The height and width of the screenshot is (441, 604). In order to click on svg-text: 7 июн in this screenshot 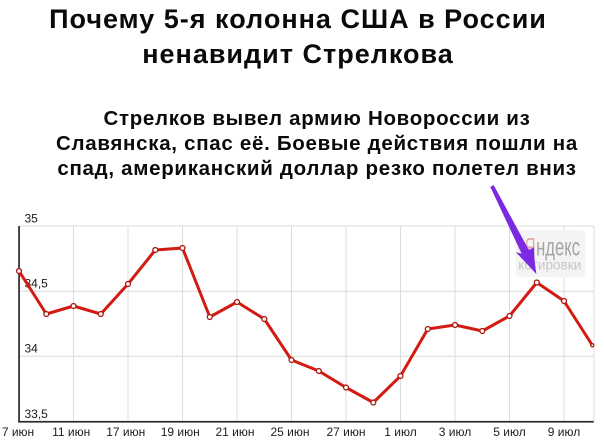, I will do `click(18, 432)`.